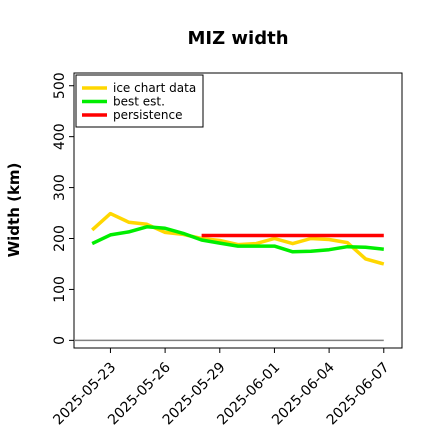 Image resolution: width=440 pixels, height=440 pixels. I want to click on y-axis-label: Width (km), so click(14, 210).